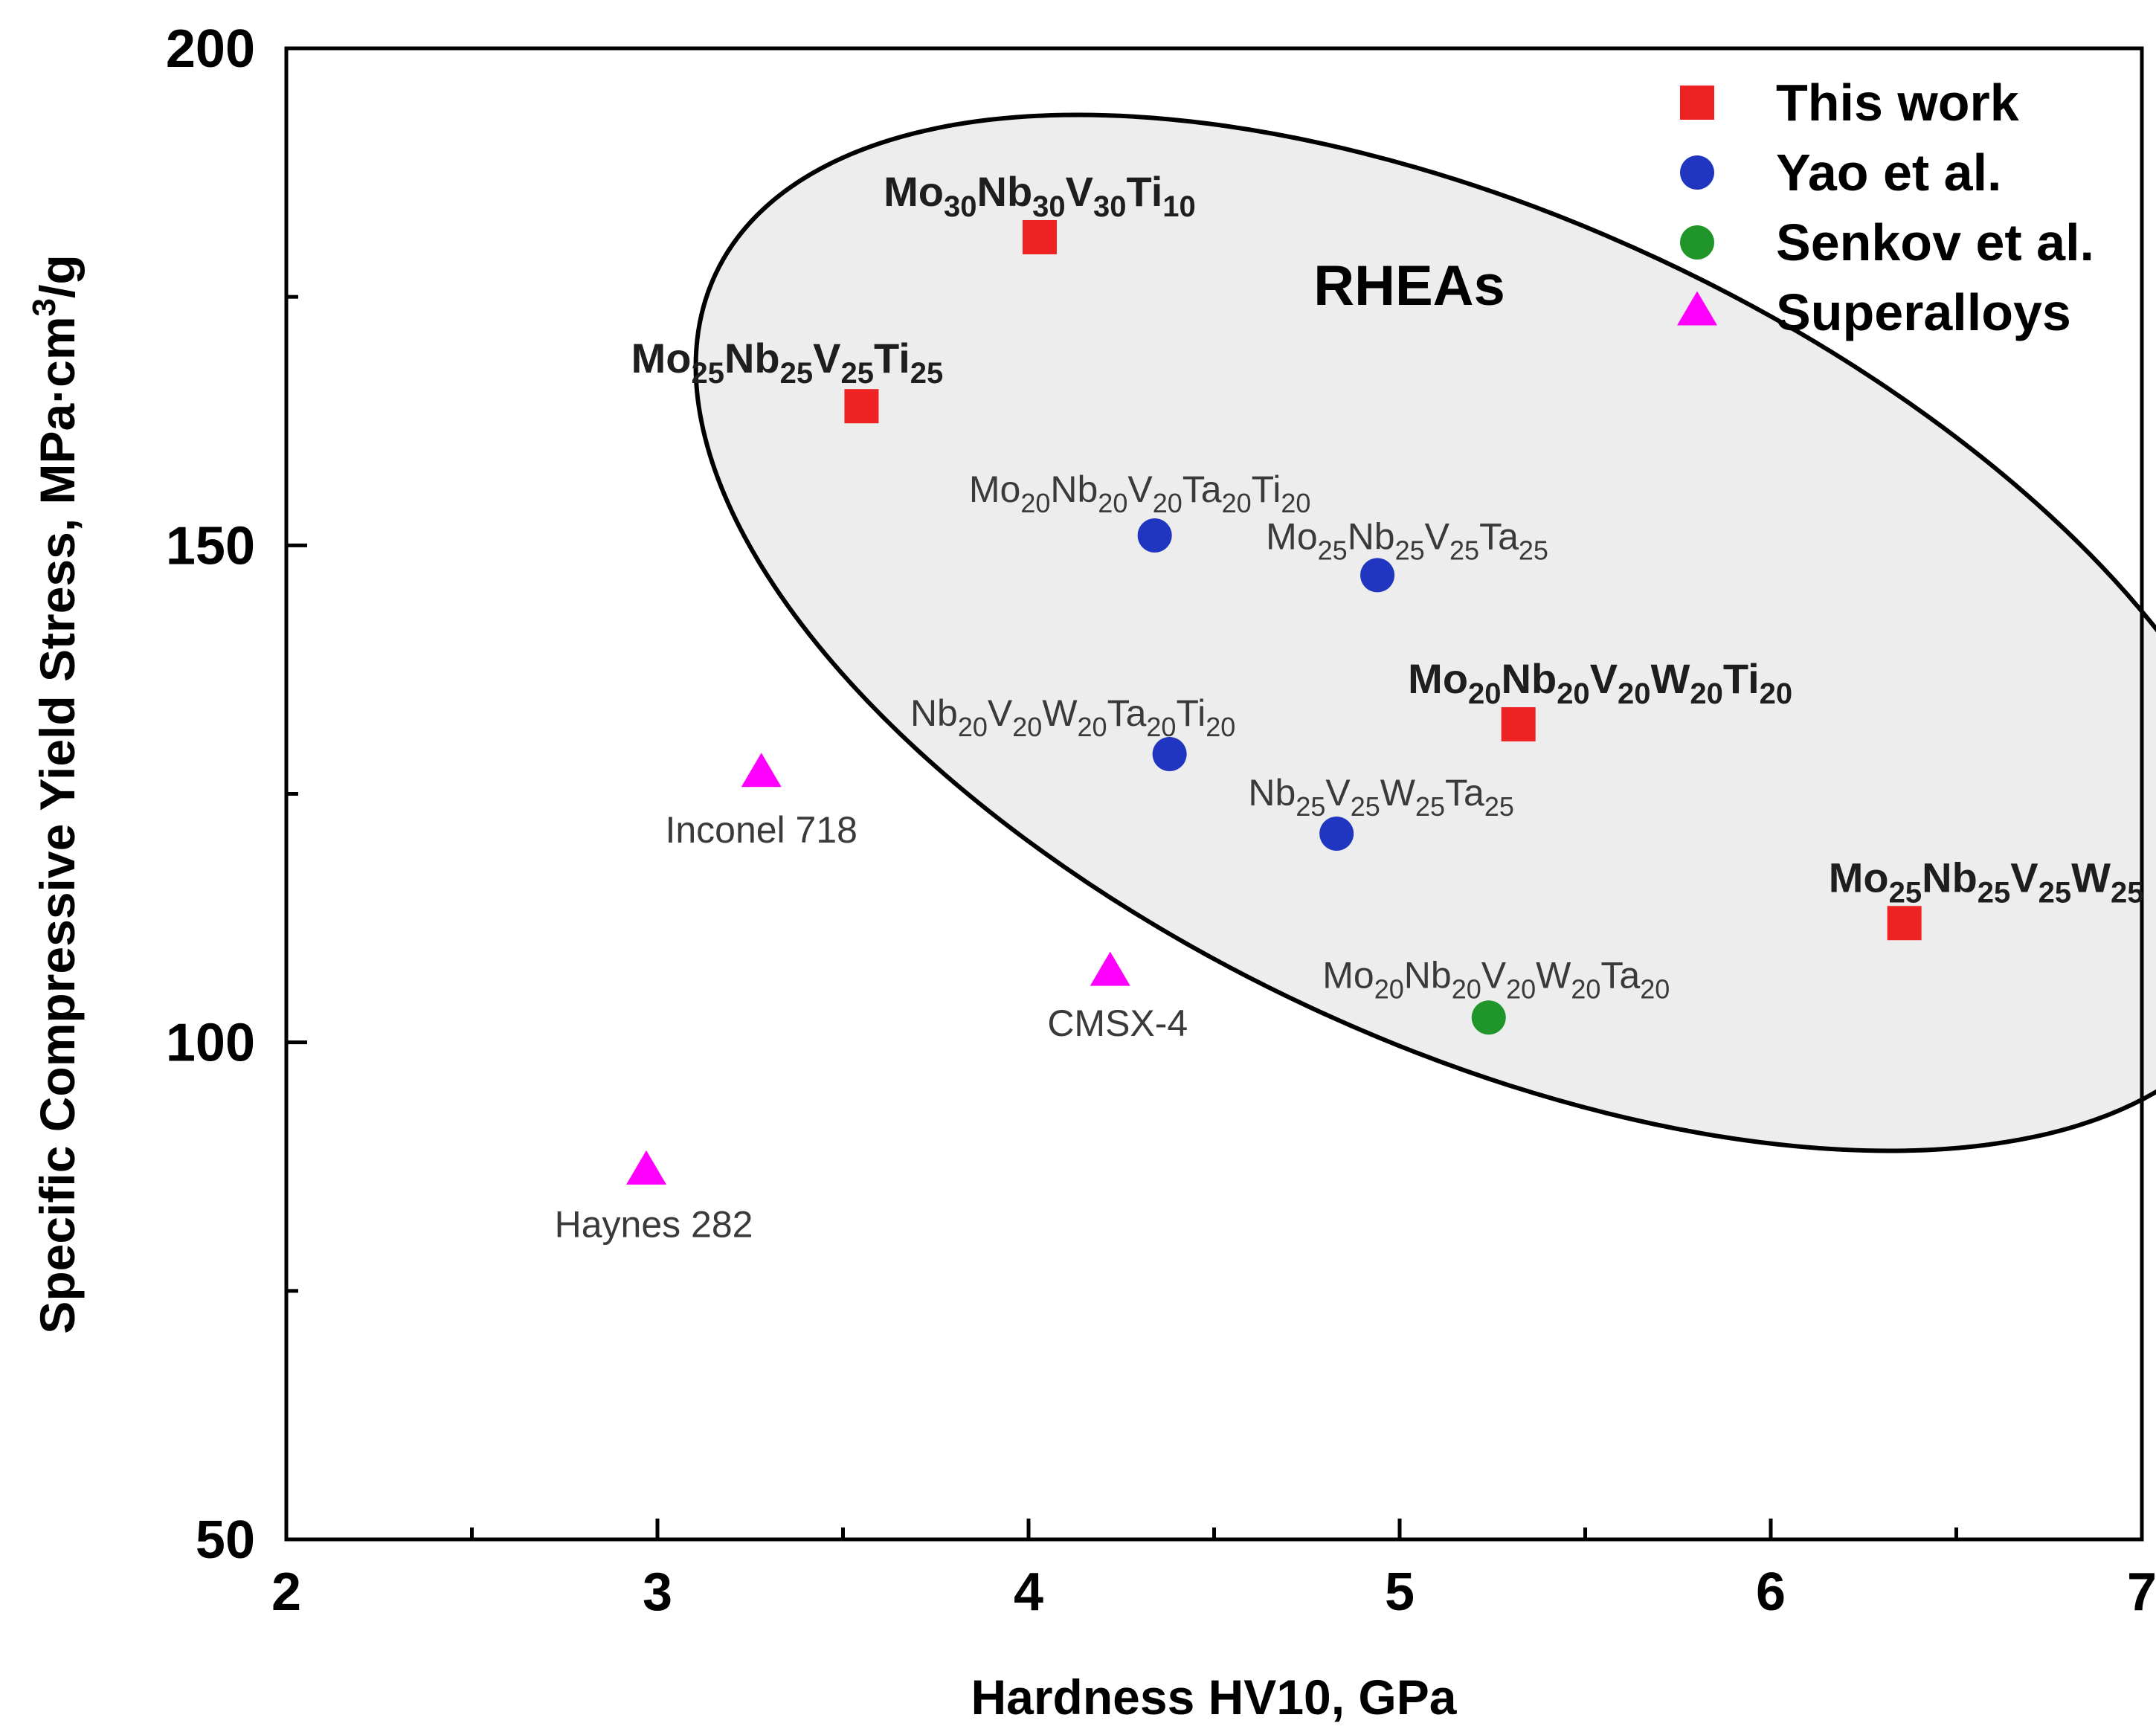 The image size is (2156, 1732). What do you see at coordinates (1496, 979) in the screenshot?
I see `point-label: Mo20Nb20V20W20Ta20` at bounding box center [1496, 979].